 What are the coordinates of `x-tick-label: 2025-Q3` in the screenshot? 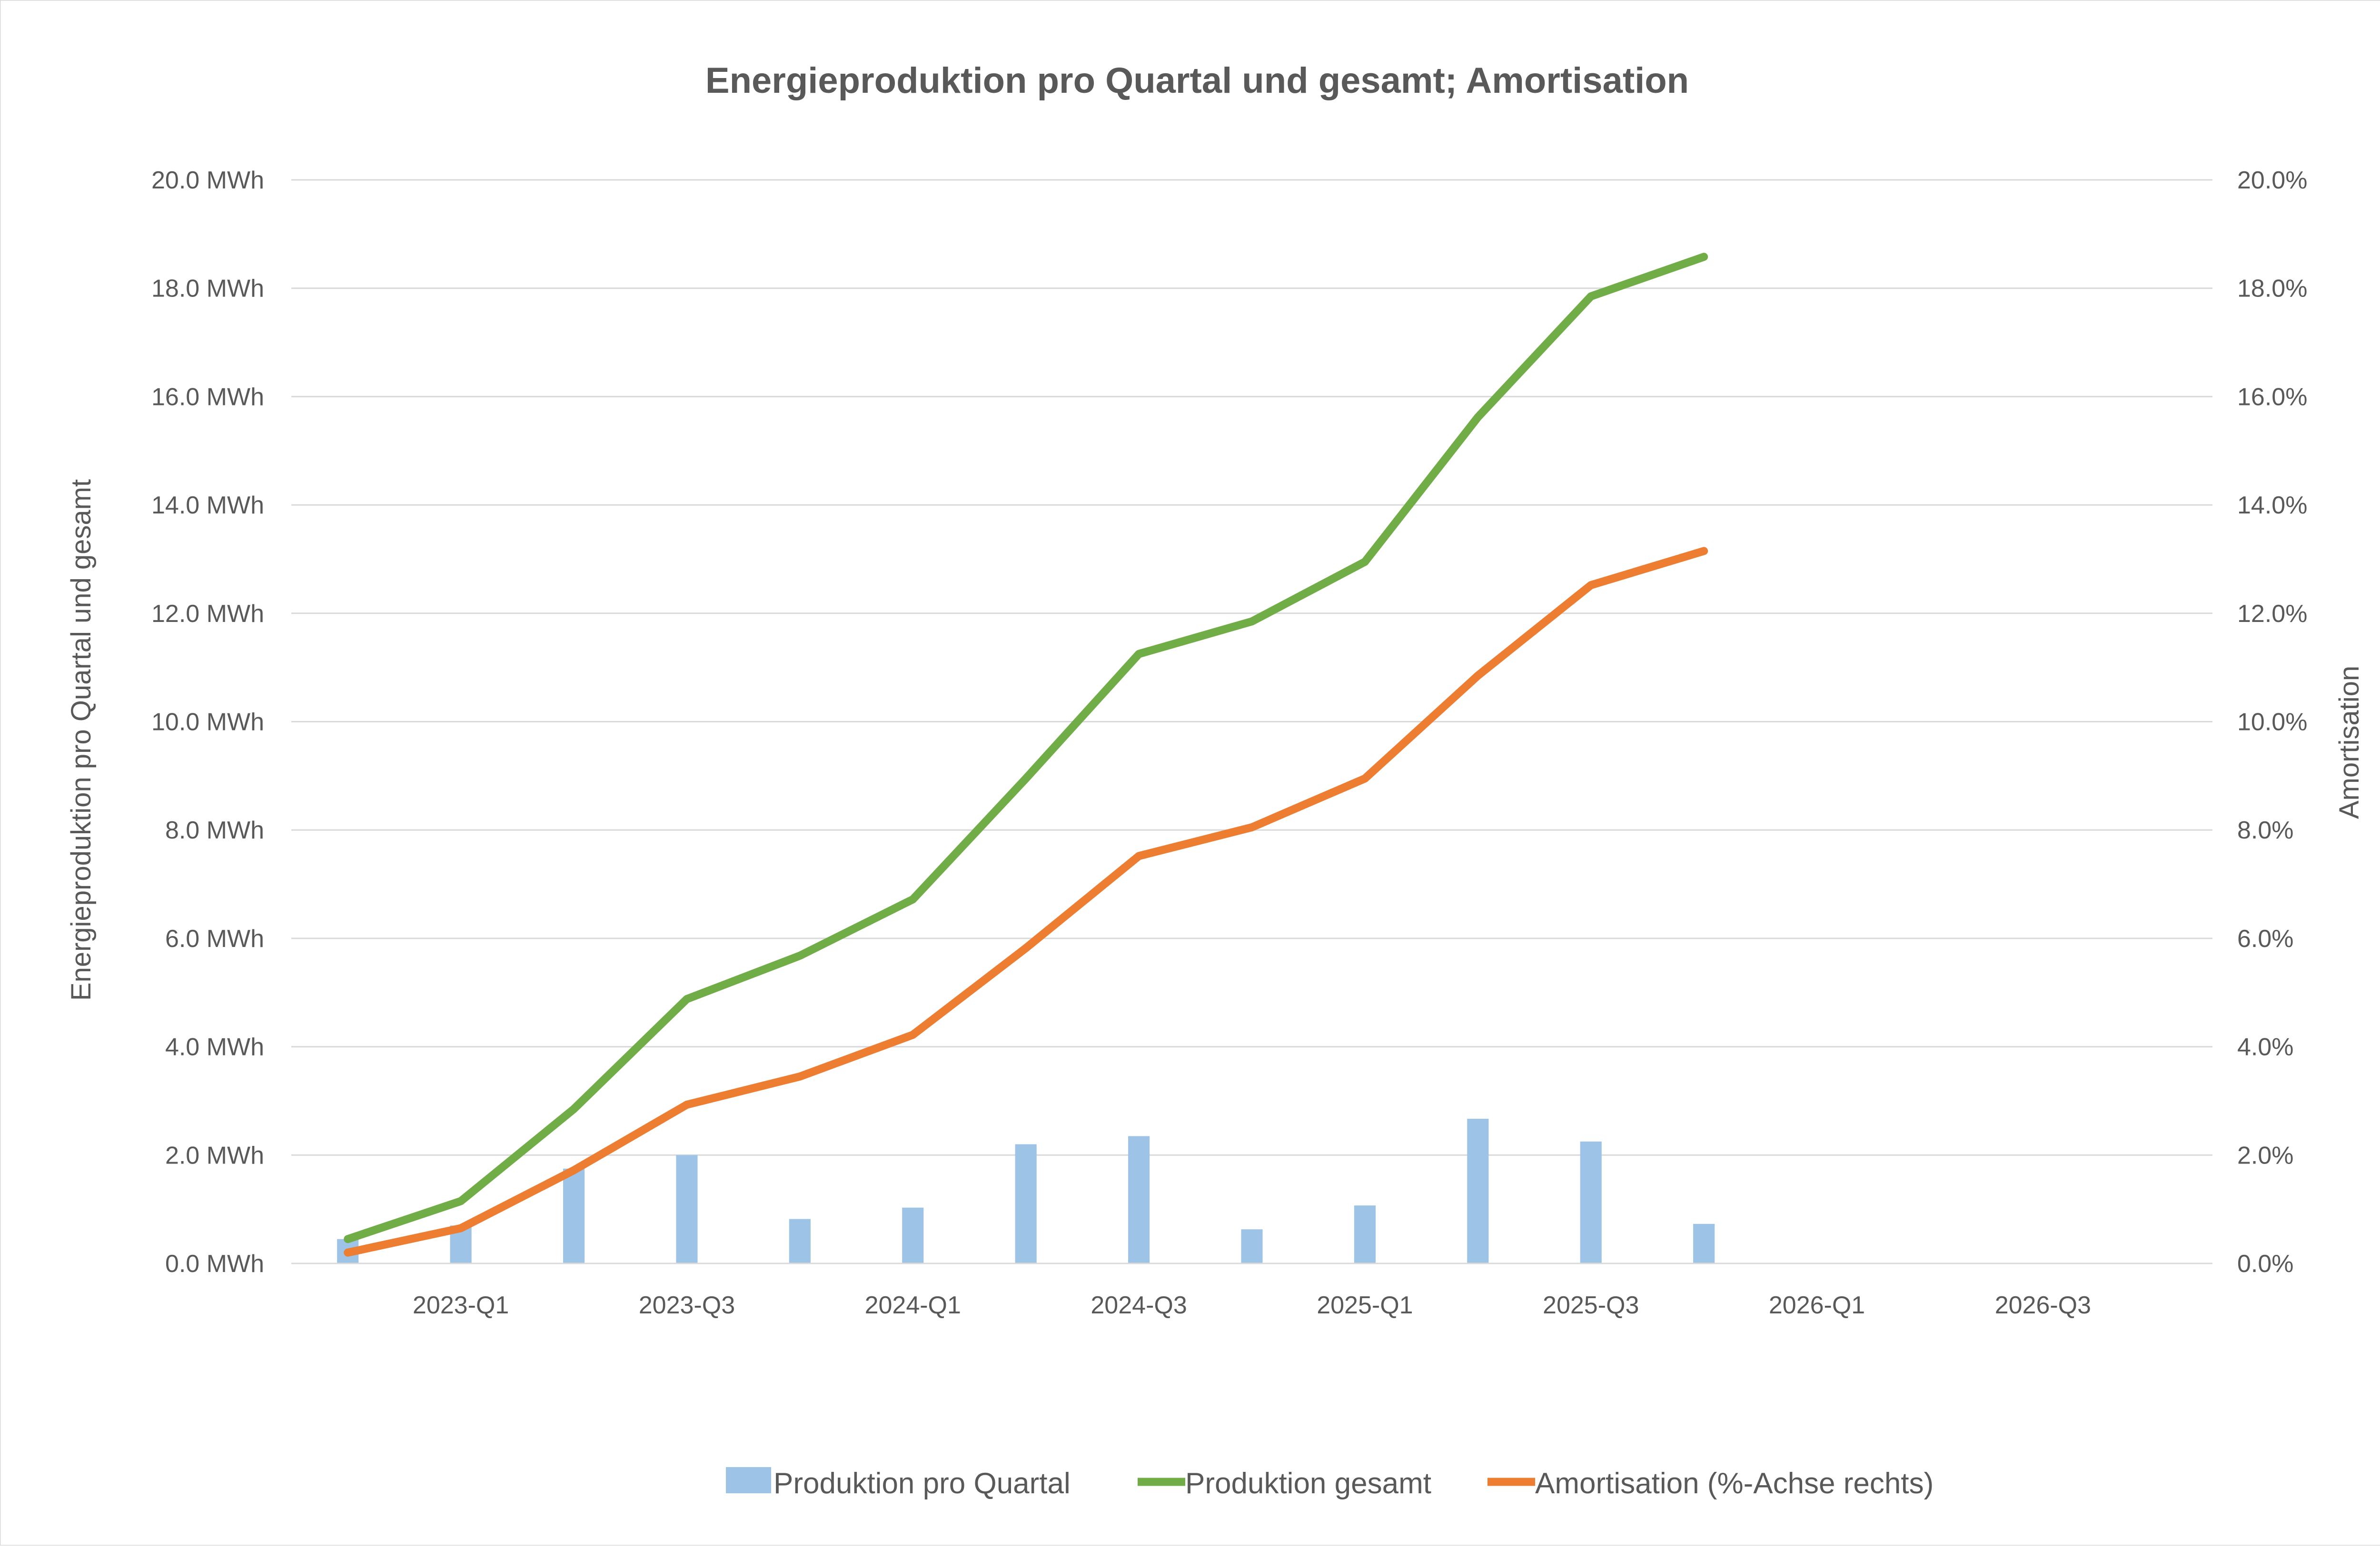 It's located at (1591, 1305).